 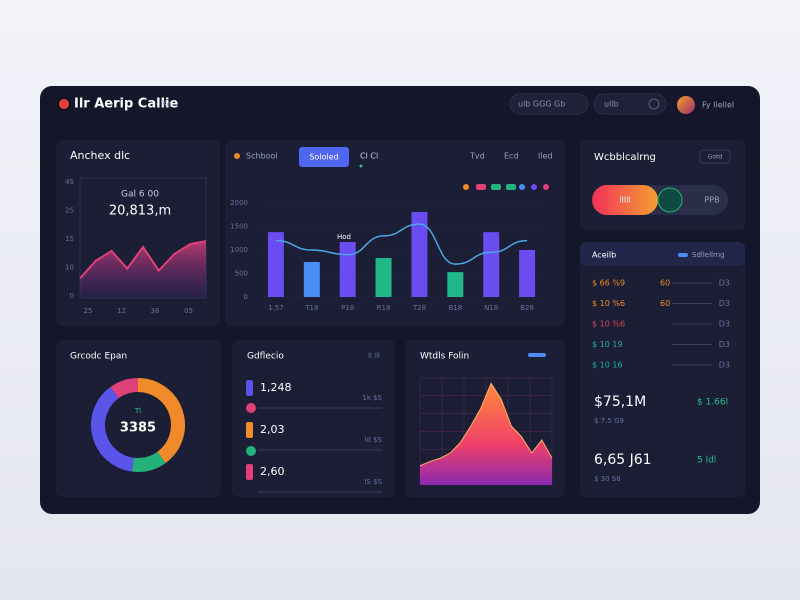 I want to click on toggle-on, so click(x=625, y=200).